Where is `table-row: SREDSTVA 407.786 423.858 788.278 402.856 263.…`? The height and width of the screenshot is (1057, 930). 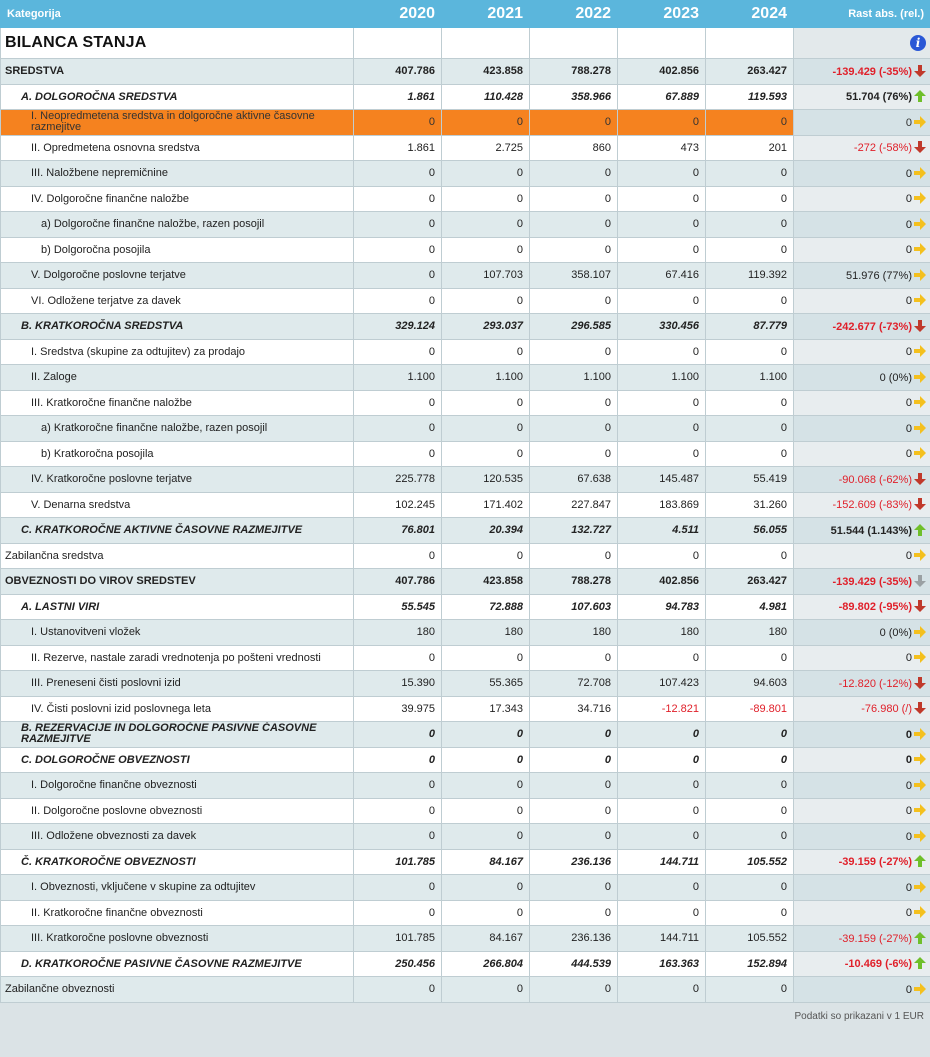 table-row: SREDSTVA 407.786 423.858 788.278 402.856 263.… is located at coordinates (465, 71).